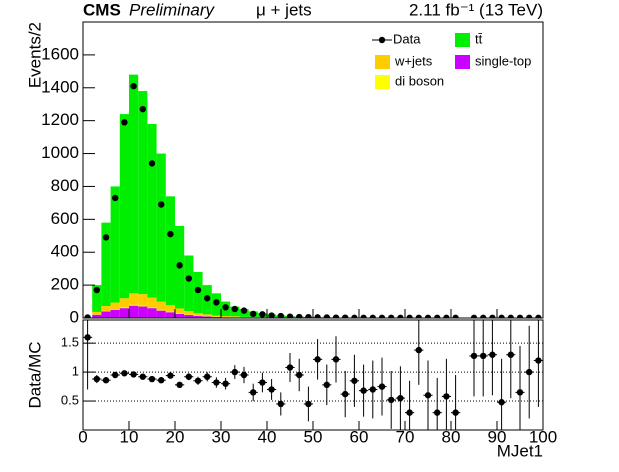  I want to click on y-tick-label: 200, so click(65, 284).